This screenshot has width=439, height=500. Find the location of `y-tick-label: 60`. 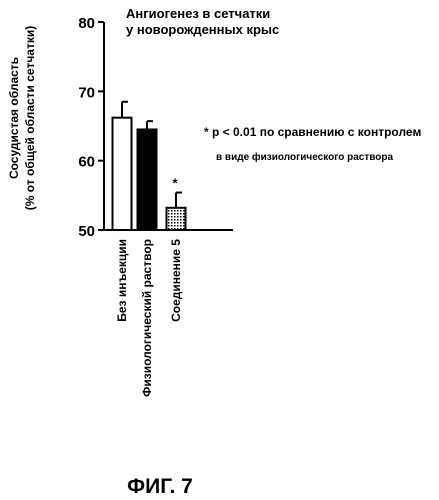

y-tick-label: 60 is located at coordinates (86, 162).